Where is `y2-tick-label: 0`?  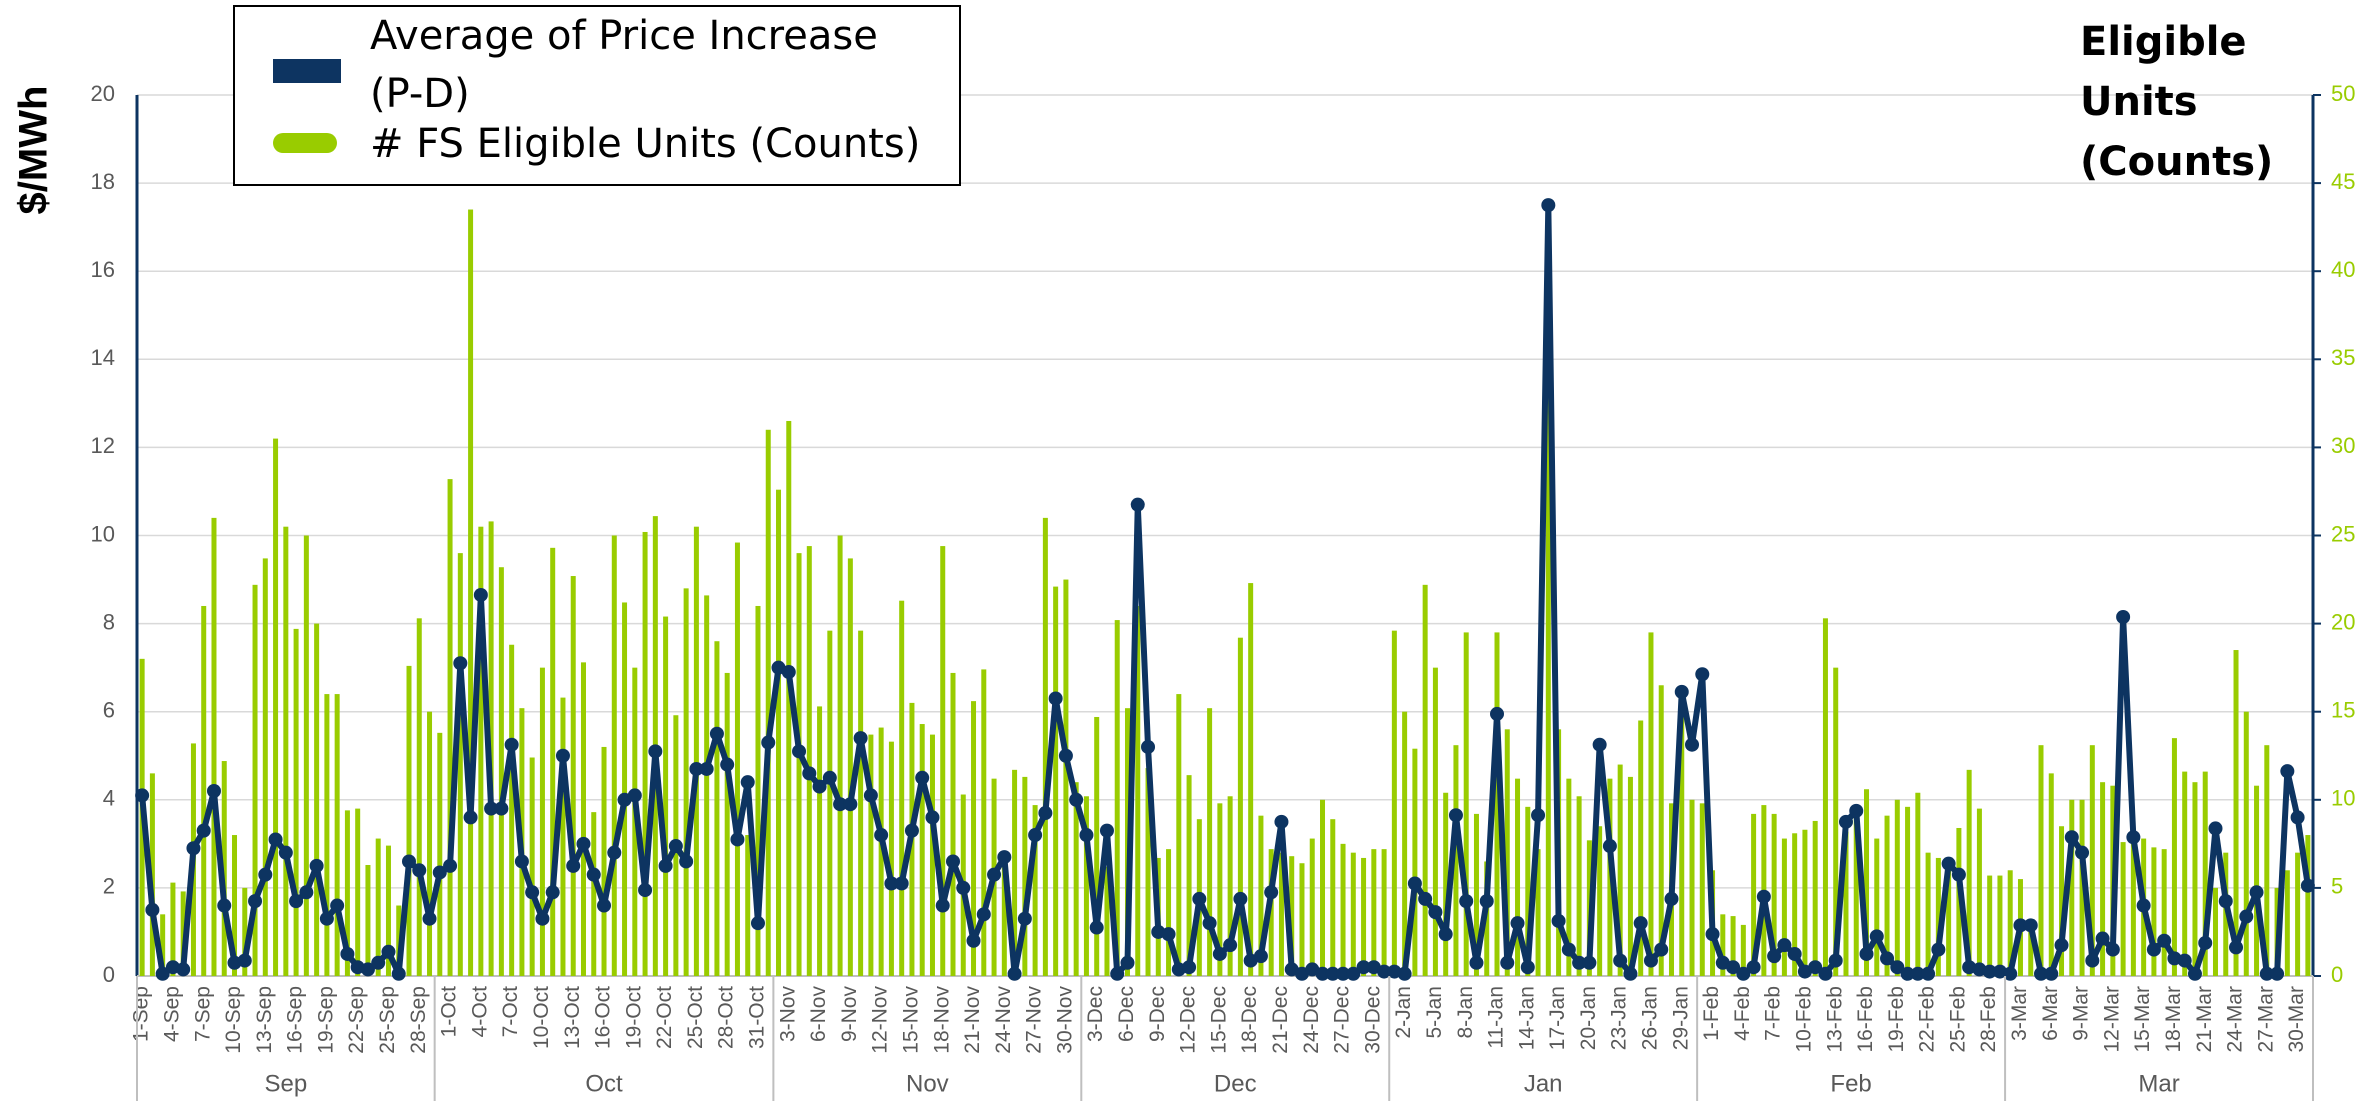 y2-tick-label: 0 is located at coordinates (2337, 974).